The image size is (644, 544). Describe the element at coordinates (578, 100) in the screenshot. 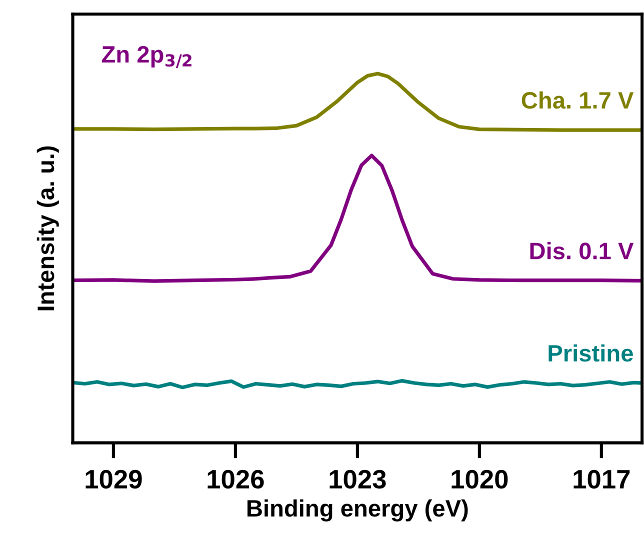

I see `series-label: Cha. 1.7 V` at that location.